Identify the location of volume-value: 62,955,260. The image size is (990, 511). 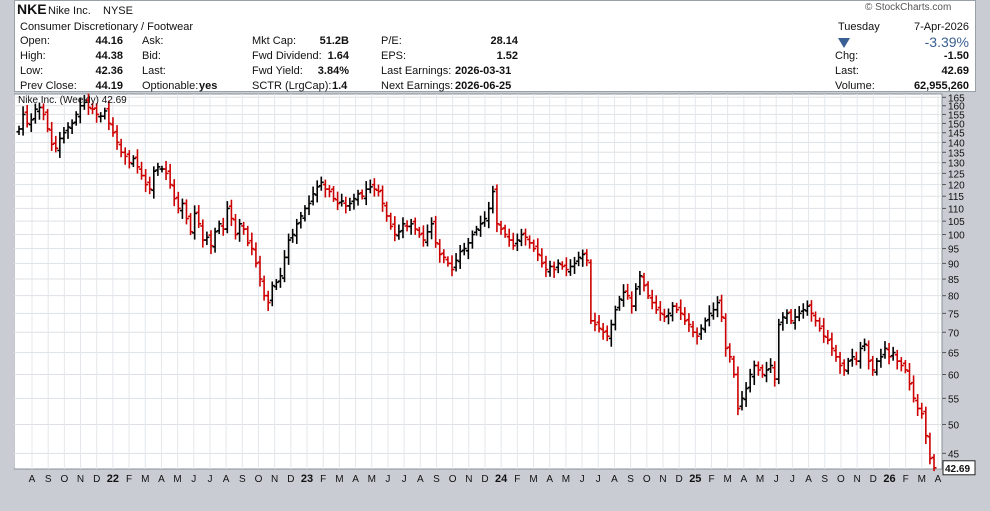
(941, 86).